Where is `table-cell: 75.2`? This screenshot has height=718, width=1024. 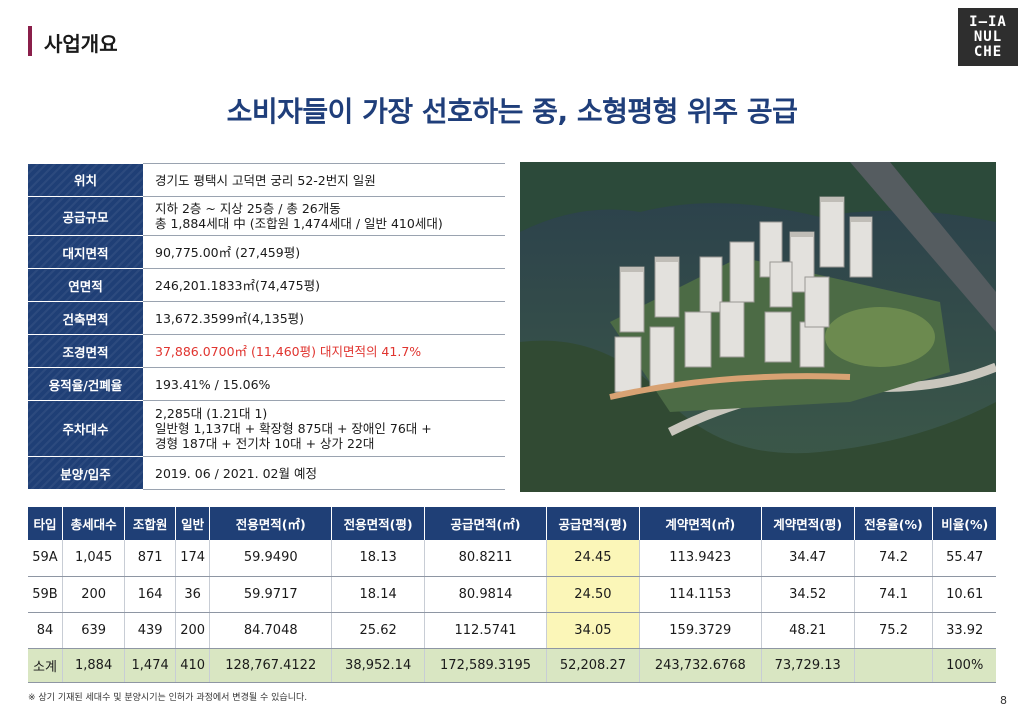 table-cell: 75.2 is located at coordinates (894, 630).